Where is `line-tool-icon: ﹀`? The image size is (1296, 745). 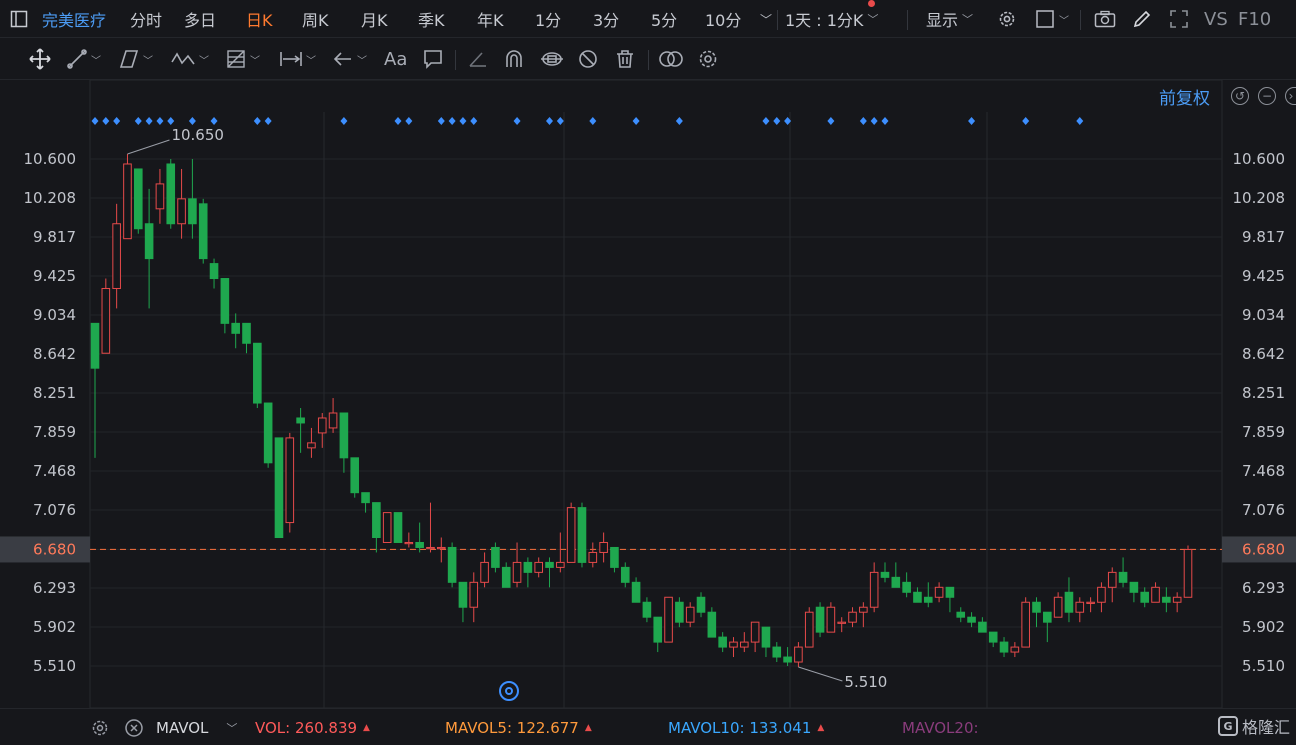 line-tool-icon: ﹀ is located at coordinates (83, 59).